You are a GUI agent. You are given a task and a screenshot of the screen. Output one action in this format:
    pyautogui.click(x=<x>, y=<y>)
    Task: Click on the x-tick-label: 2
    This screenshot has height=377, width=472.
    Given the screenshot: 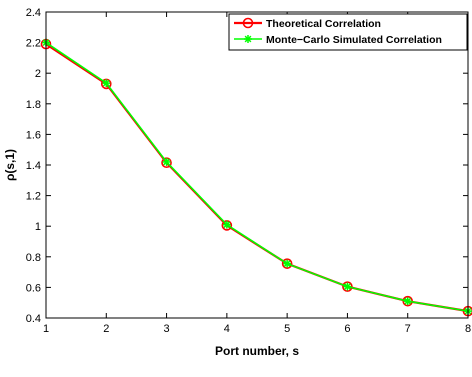 What is the action you would take?
    pyautogui.click(x=106, y=329)
    